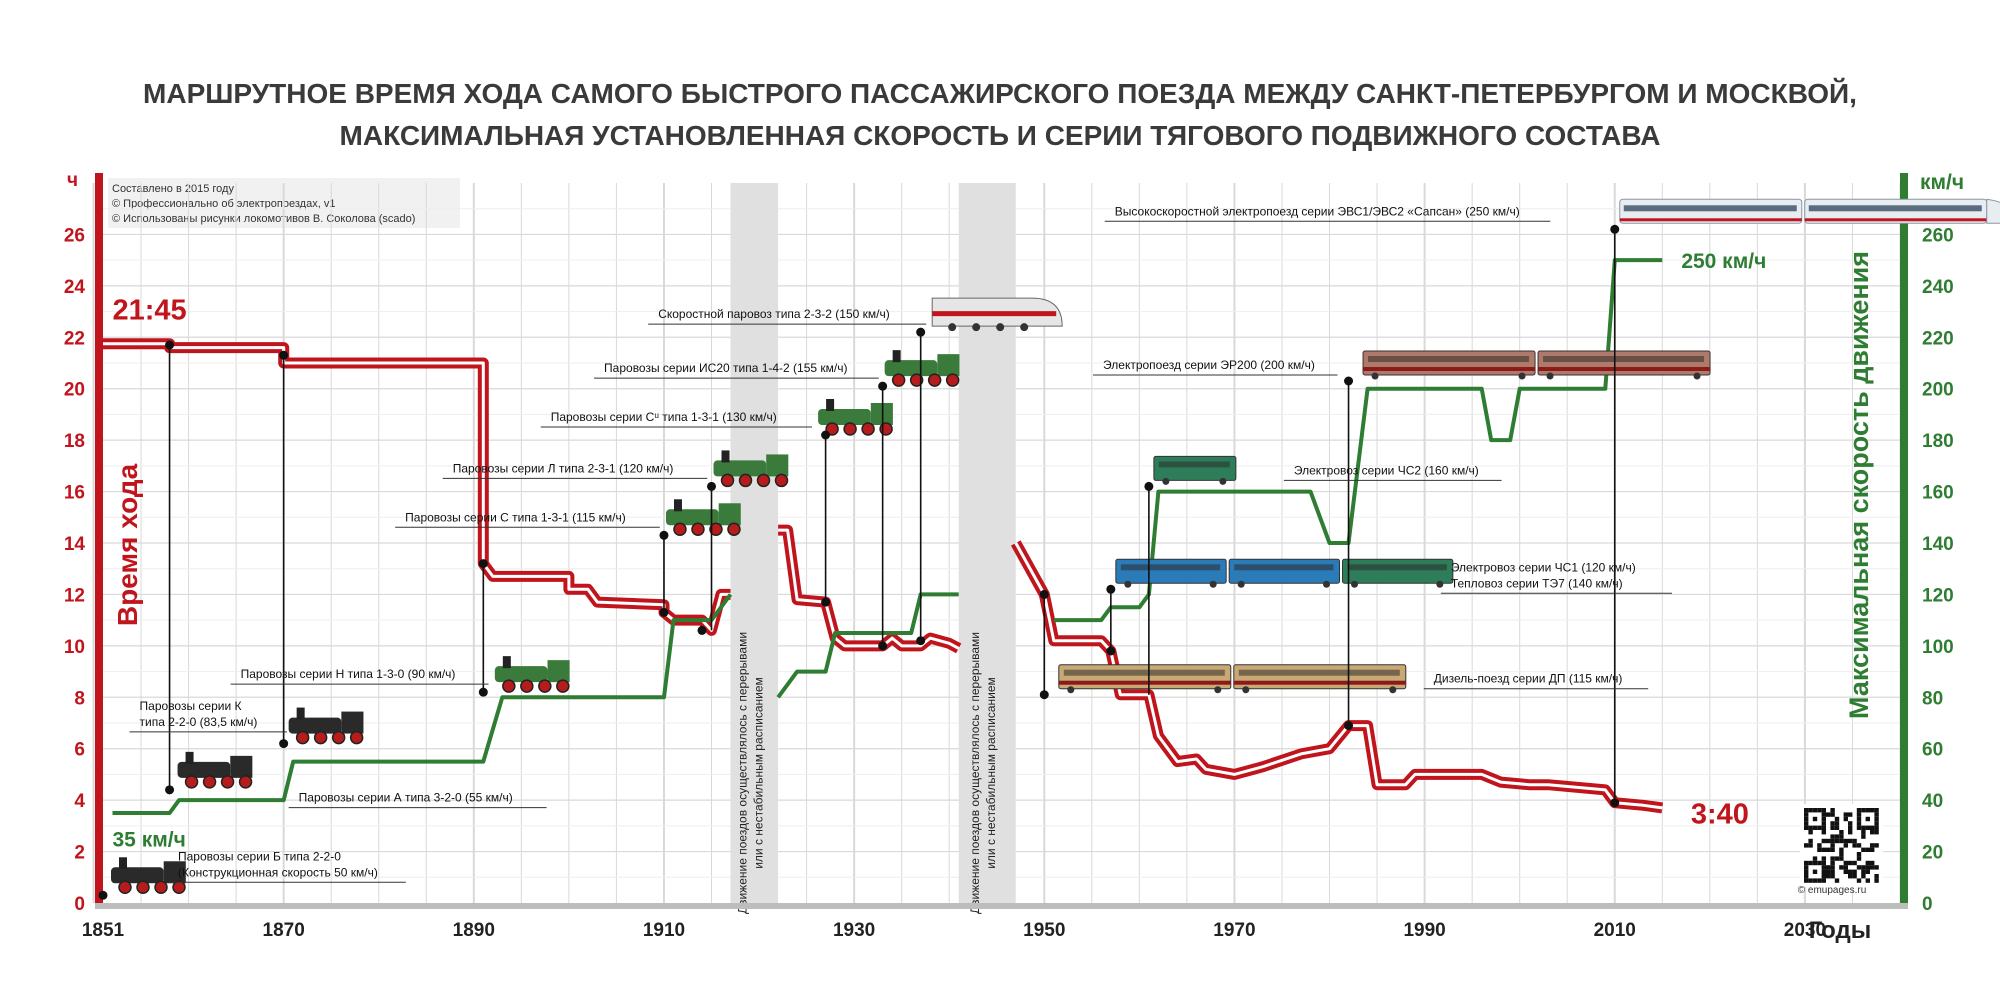 The image size is (2000, 1000). I want to click on y-tick-label-left: 6, so click(79, 750).